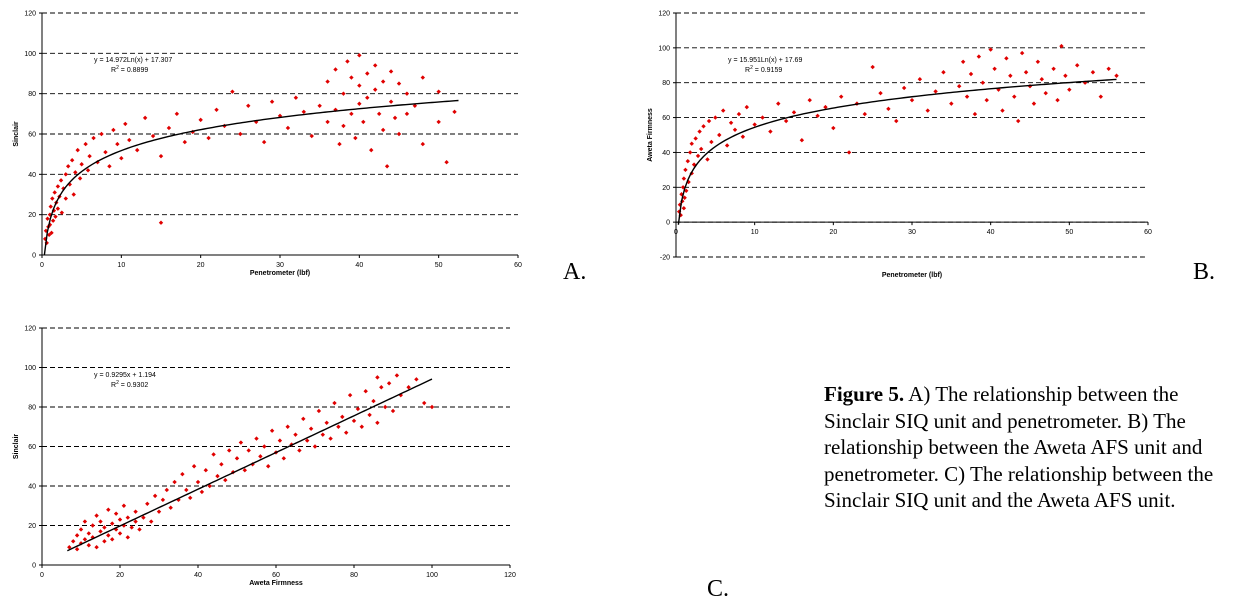 This screenshot has width=1233, height=610. What do you see at coordinates (650, 135) in the screenshot?
I see `y-axis-title: Aweta Firmness` at bounding box center [650, 135].